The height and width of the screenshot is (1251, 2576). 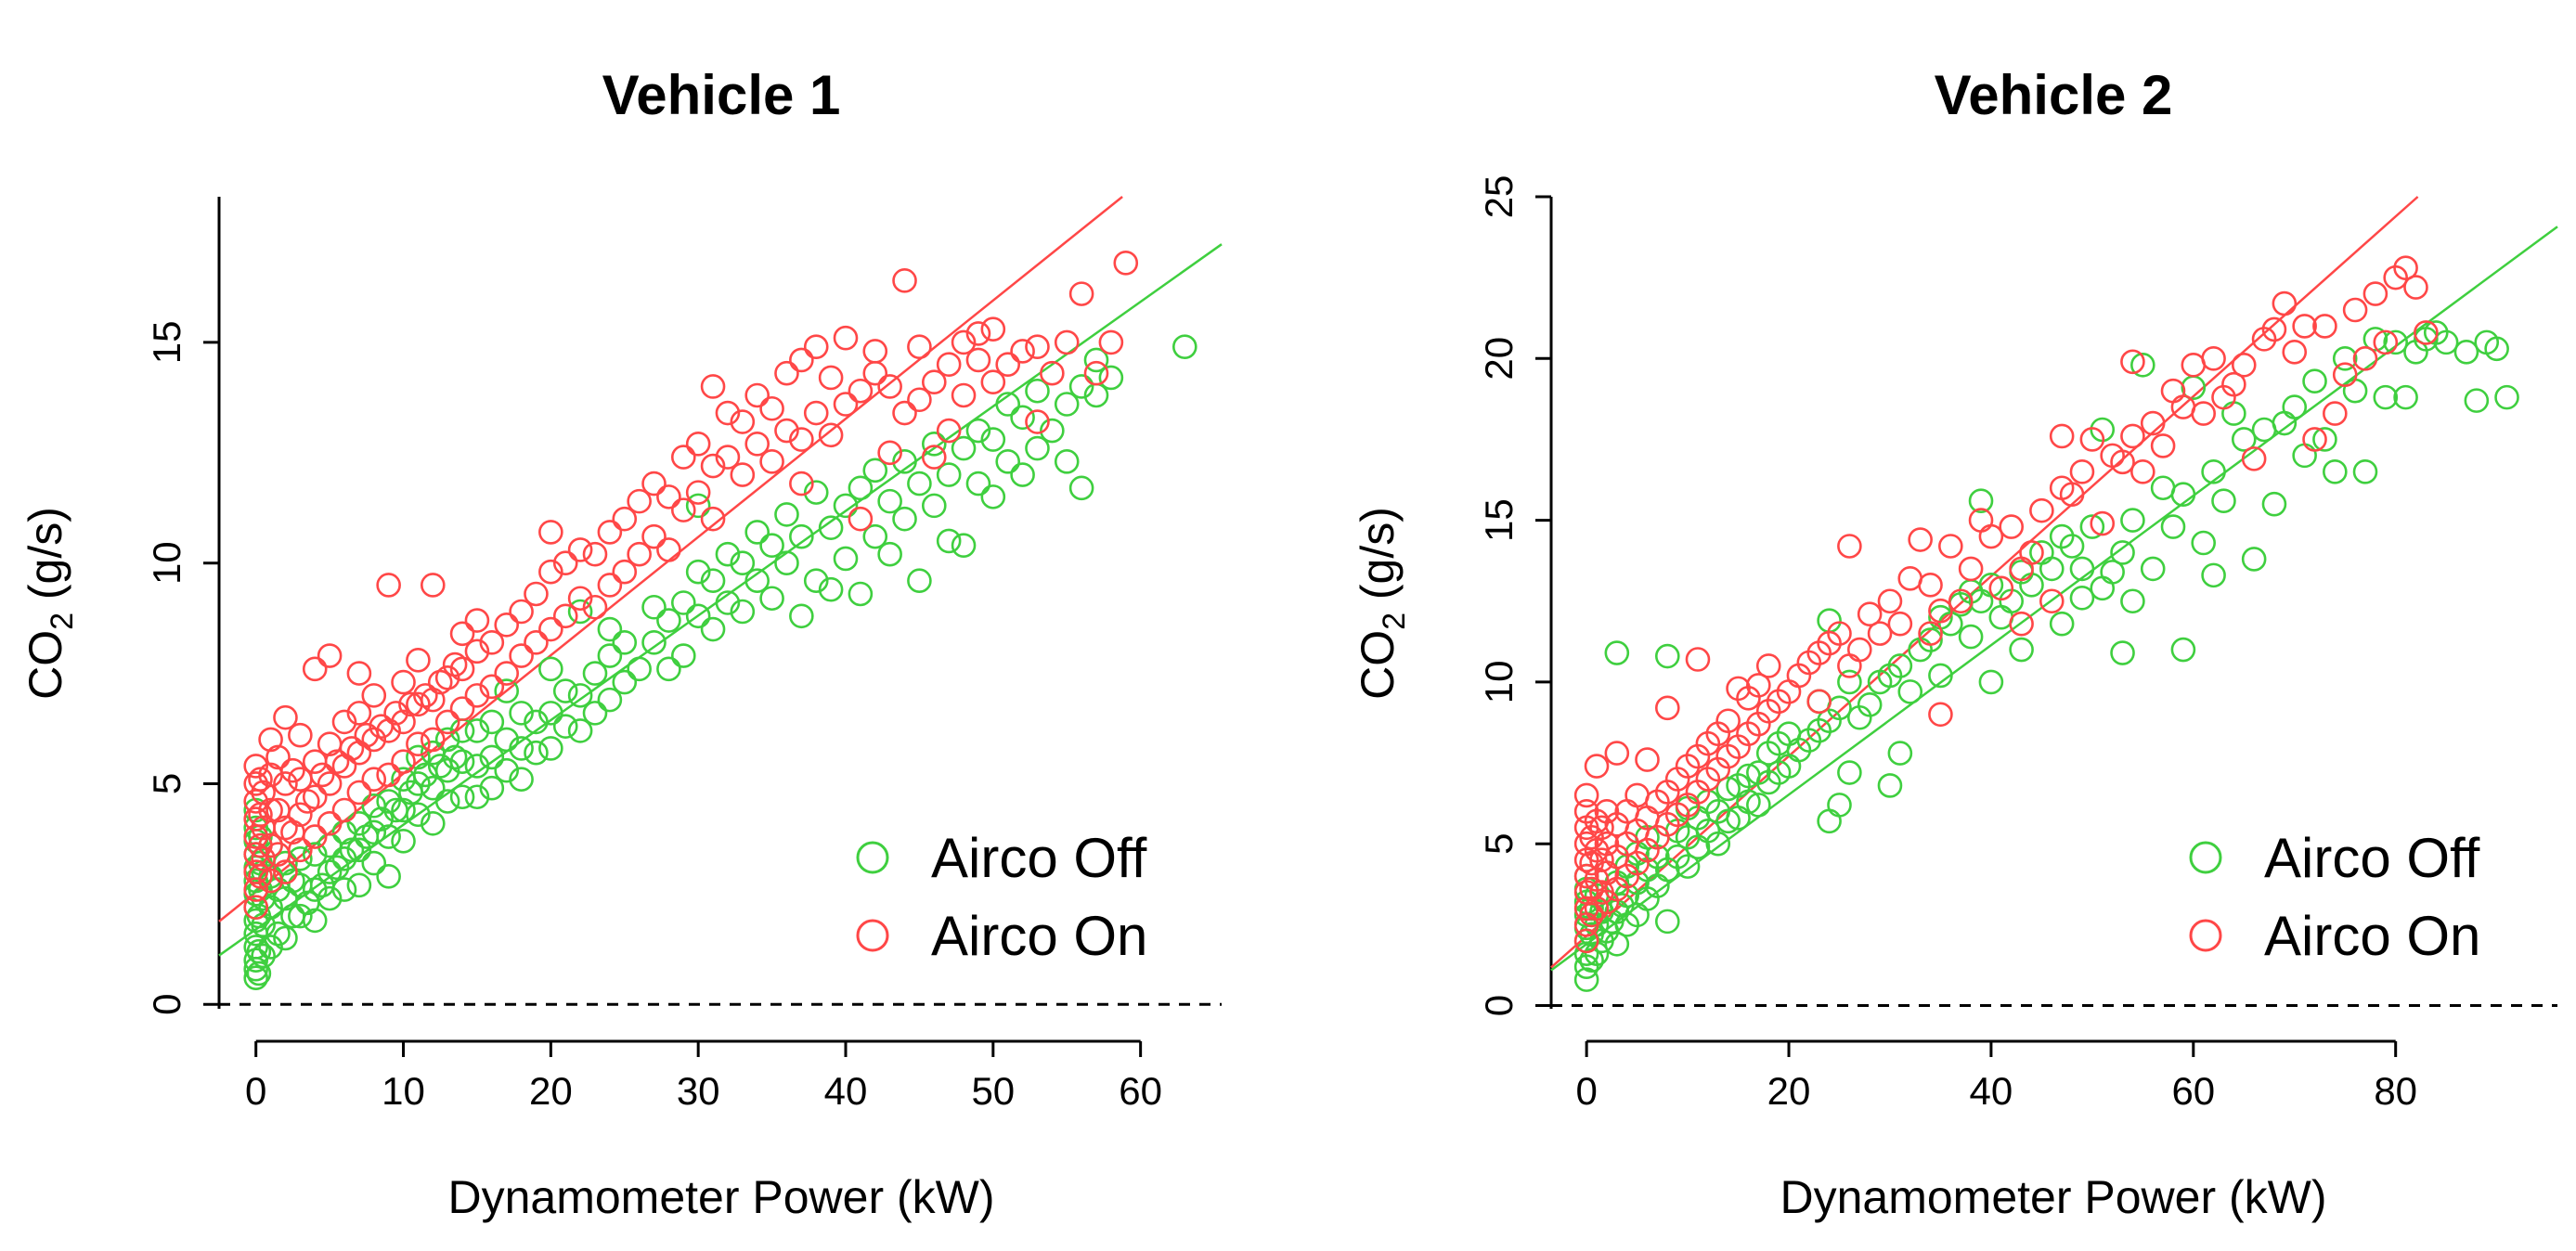 What do you see at coordinates (1499, 359) in the screenshot?
I see `y-tick-label: 20` at bounding box center [1499, 359].